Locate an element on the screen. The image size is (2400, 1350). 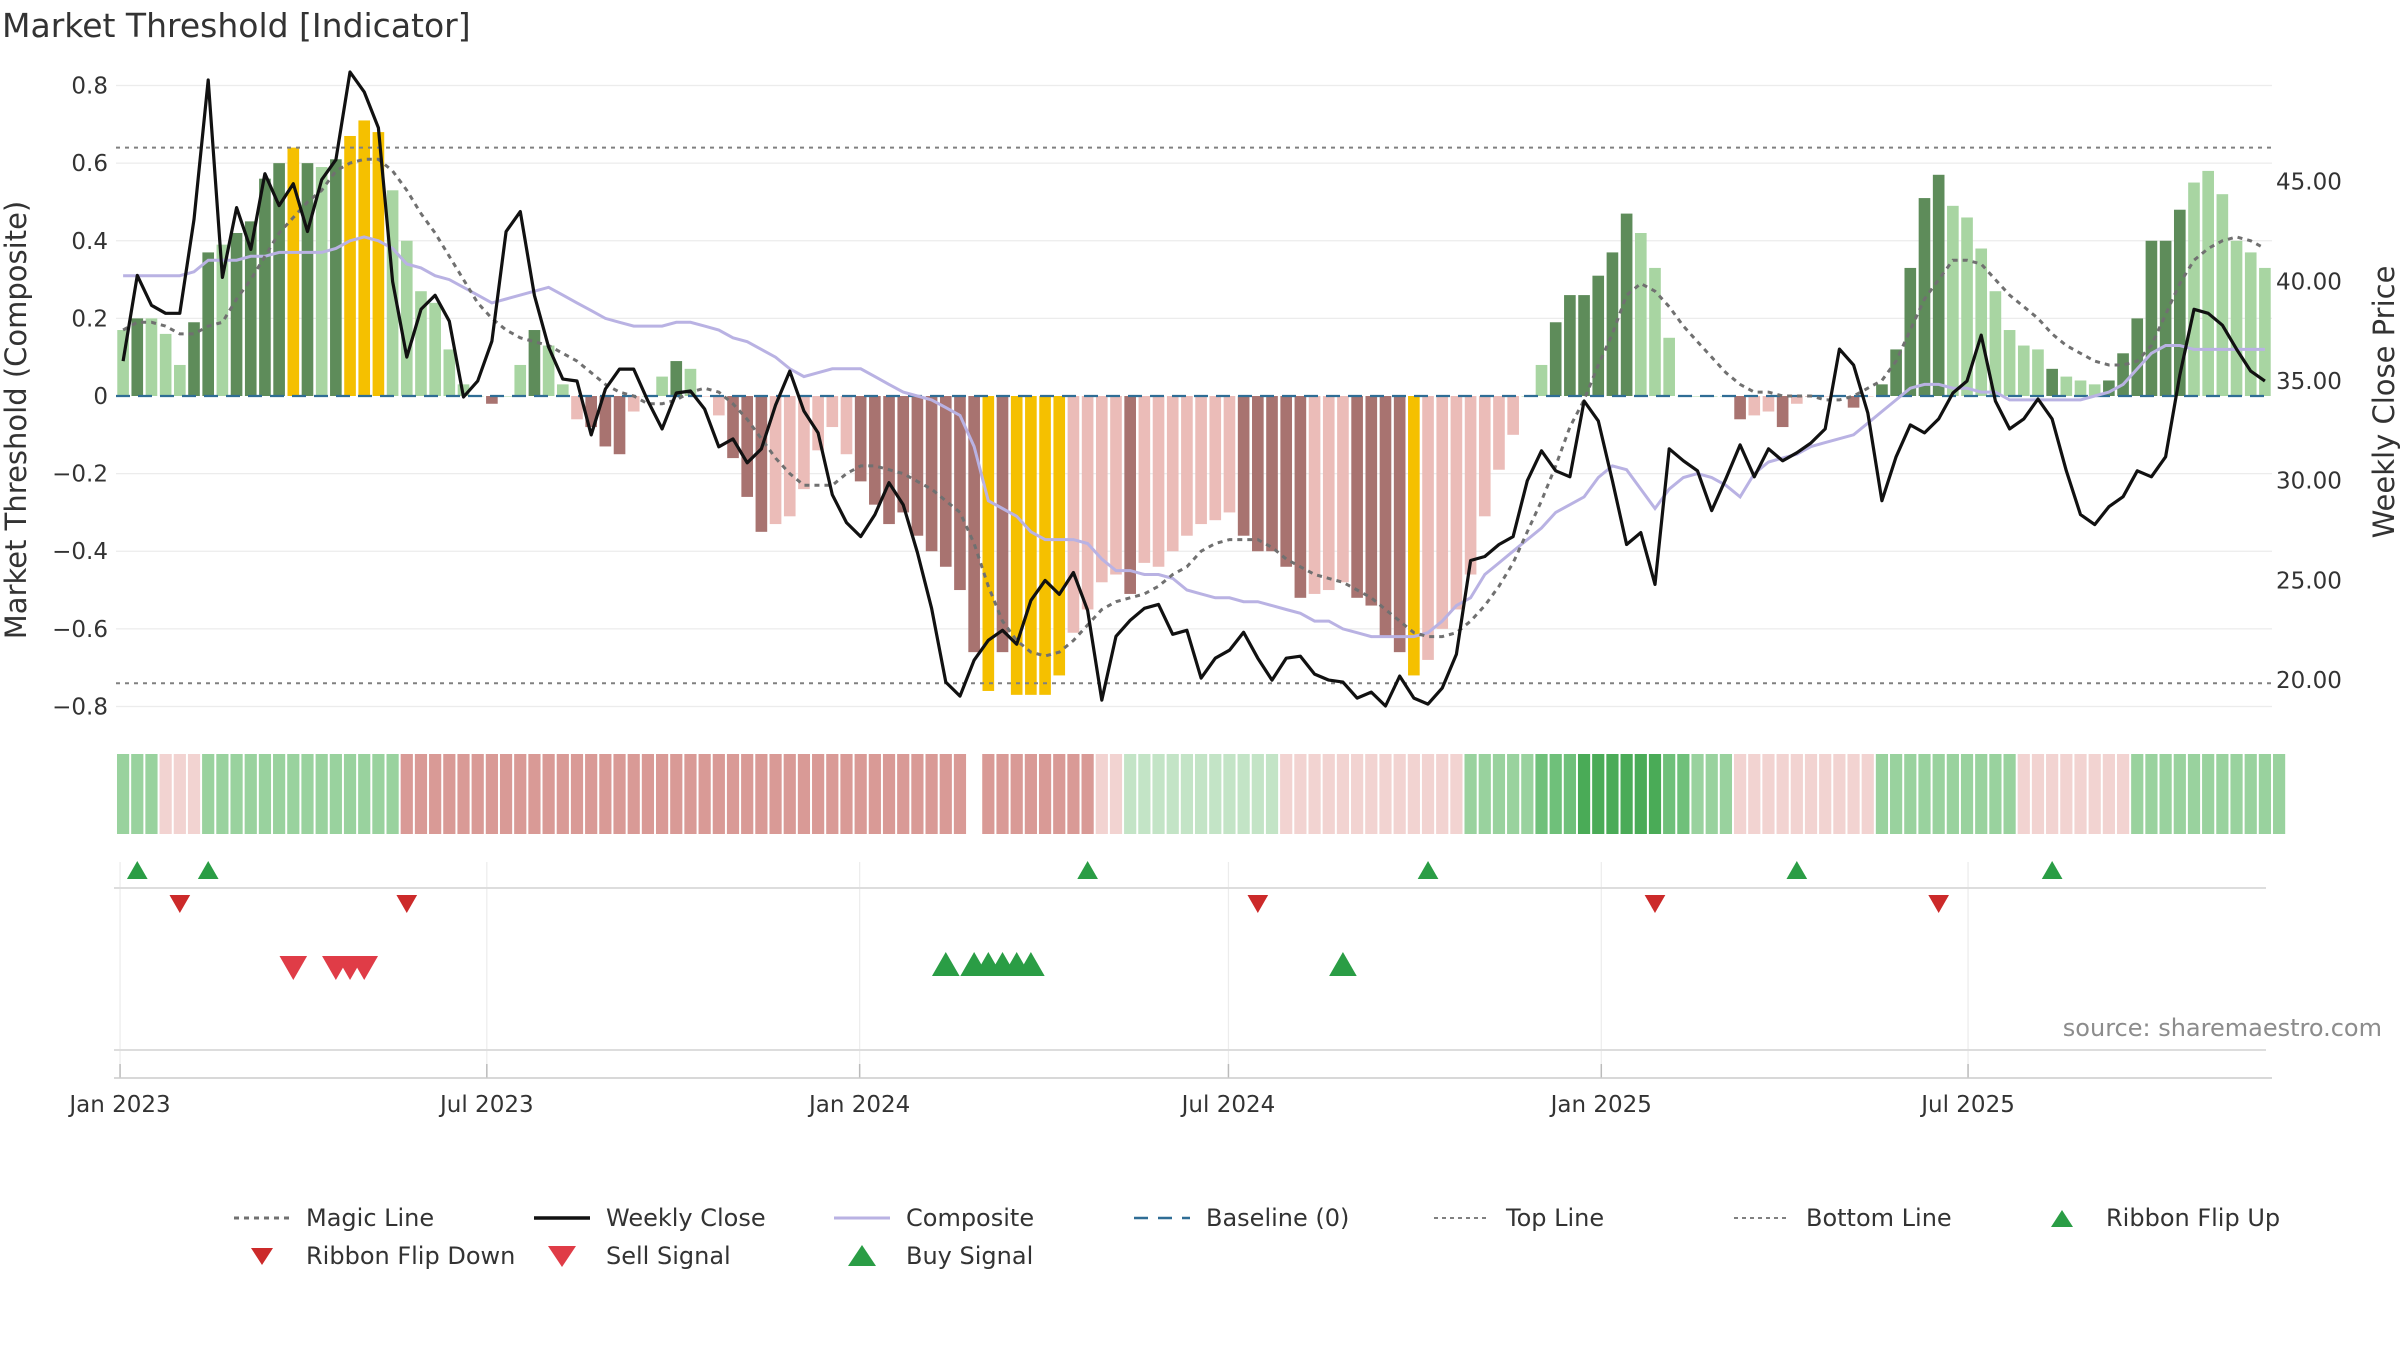
legend-label: Buy Signal is located at coordinates (970, 1256).